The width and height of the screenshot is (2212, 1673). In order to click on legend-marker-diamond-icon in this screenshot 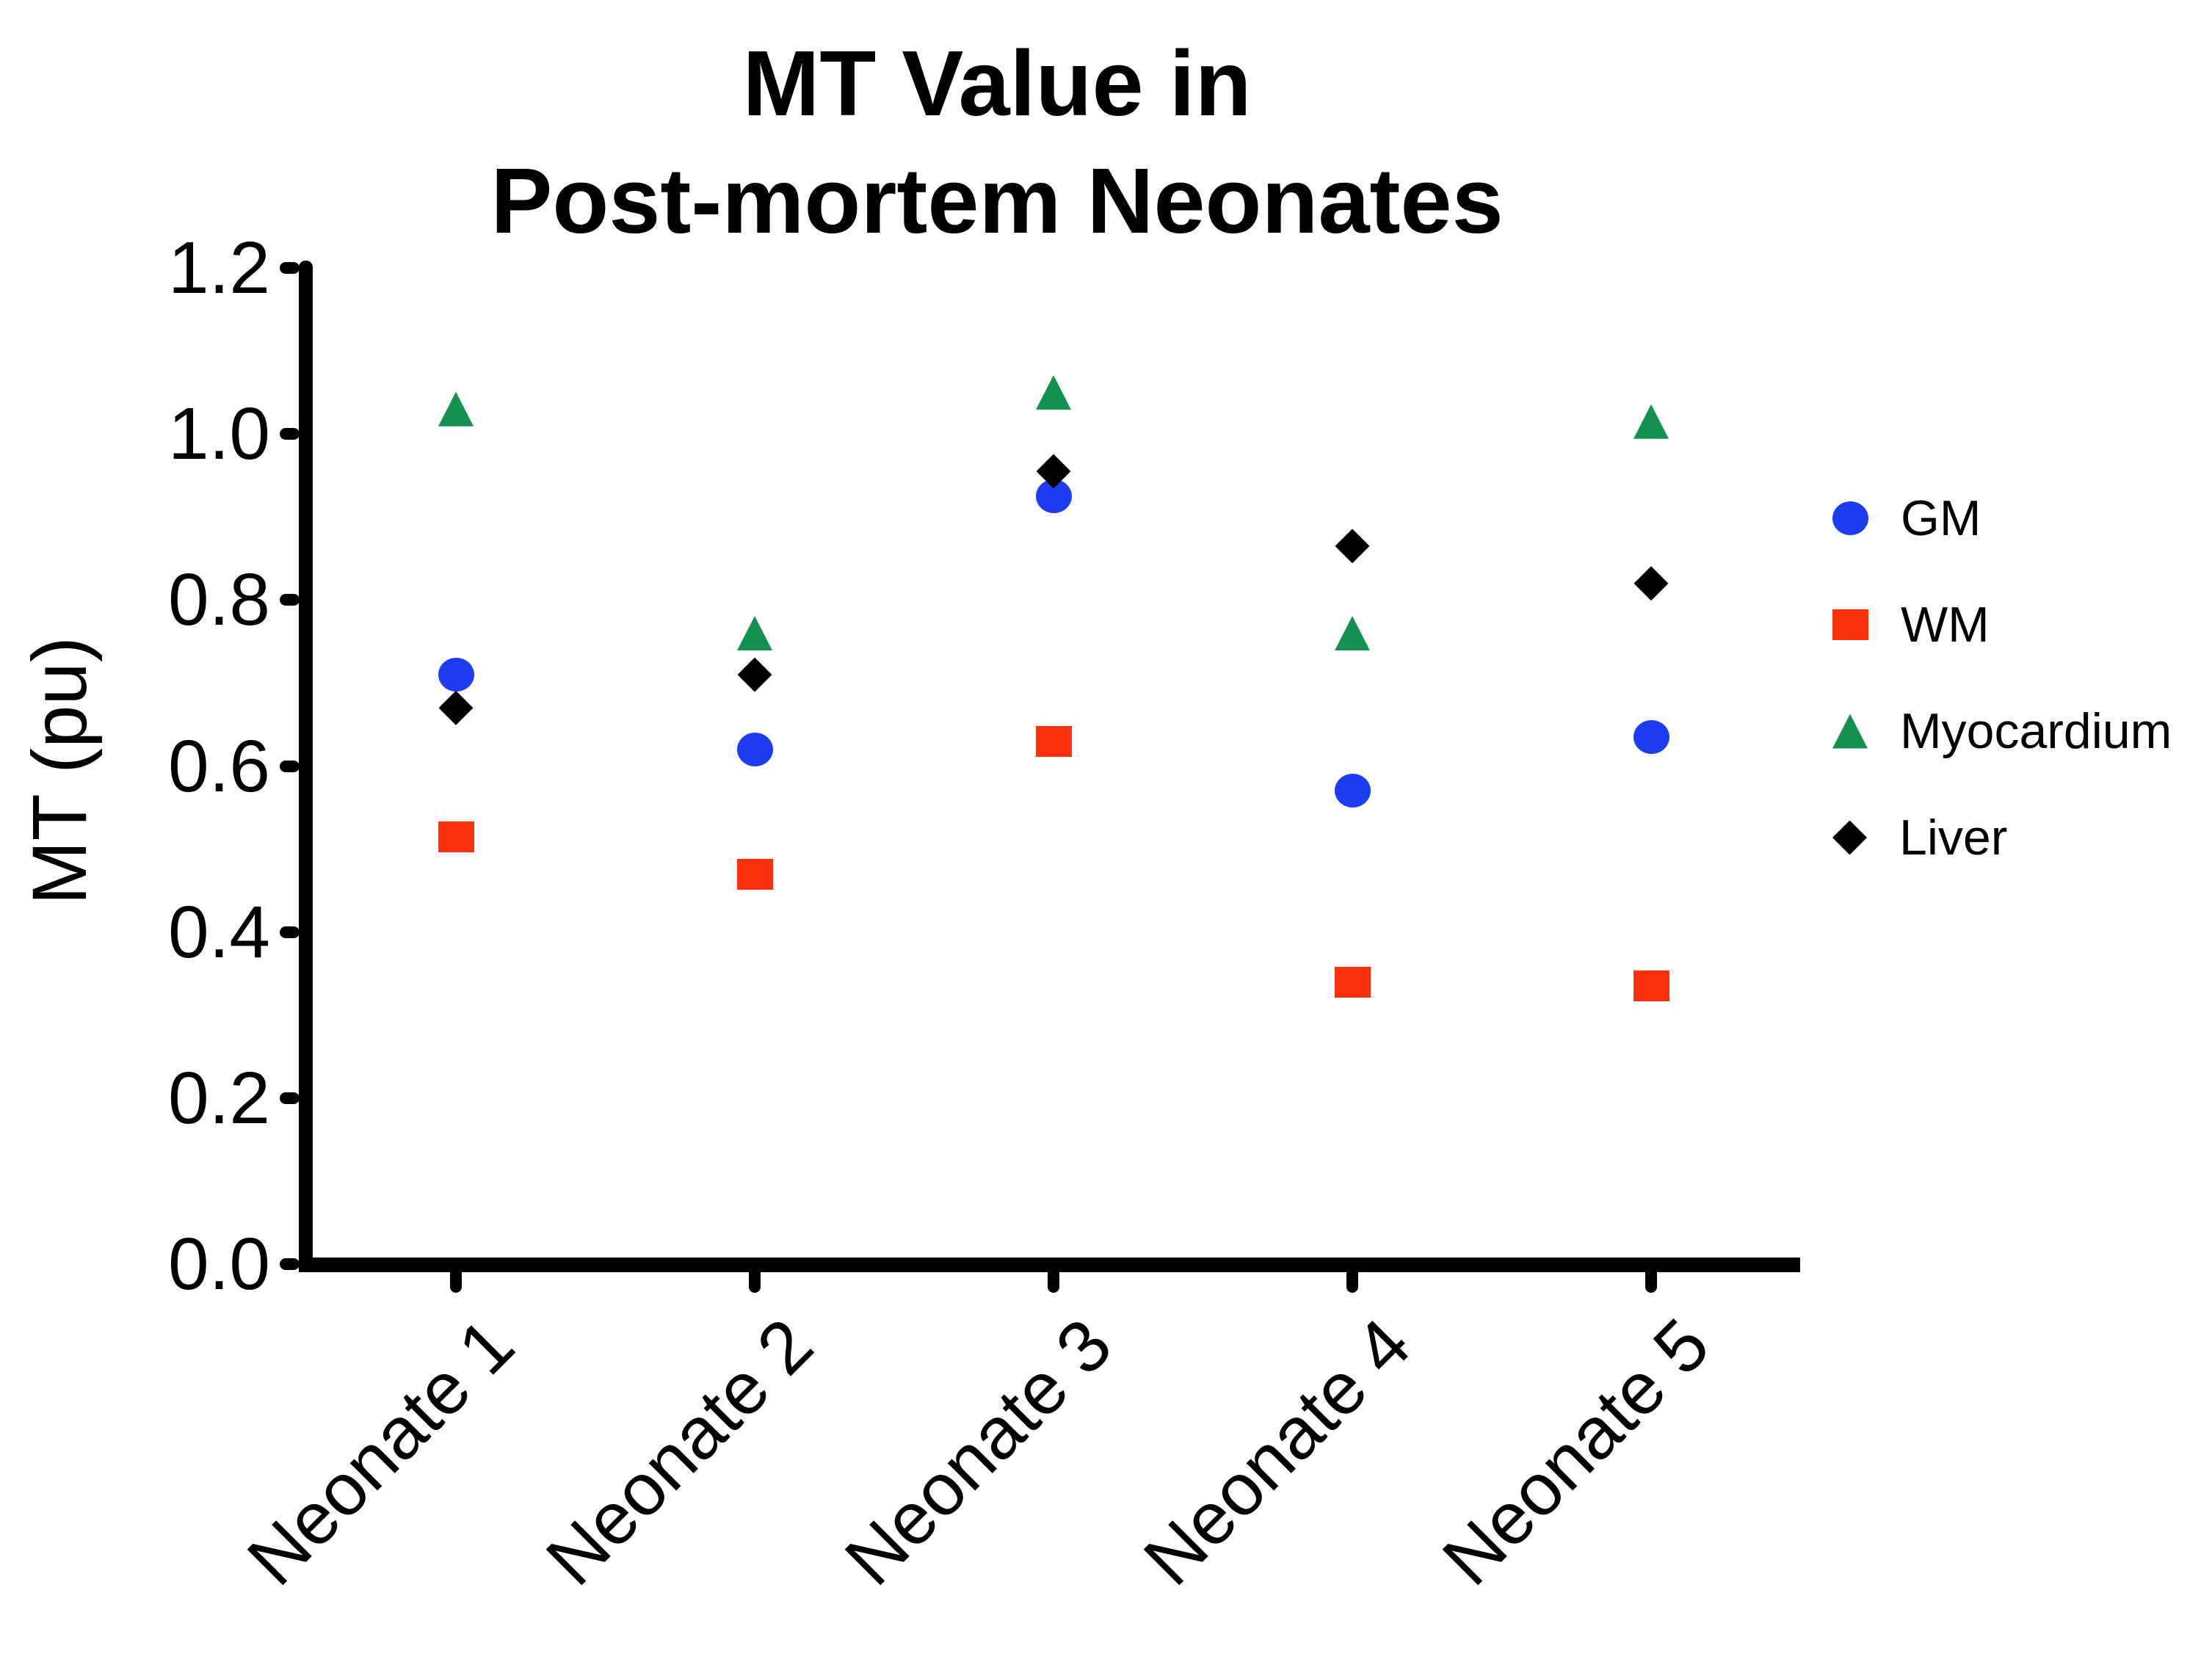, I will do `click(1849, 837)`.